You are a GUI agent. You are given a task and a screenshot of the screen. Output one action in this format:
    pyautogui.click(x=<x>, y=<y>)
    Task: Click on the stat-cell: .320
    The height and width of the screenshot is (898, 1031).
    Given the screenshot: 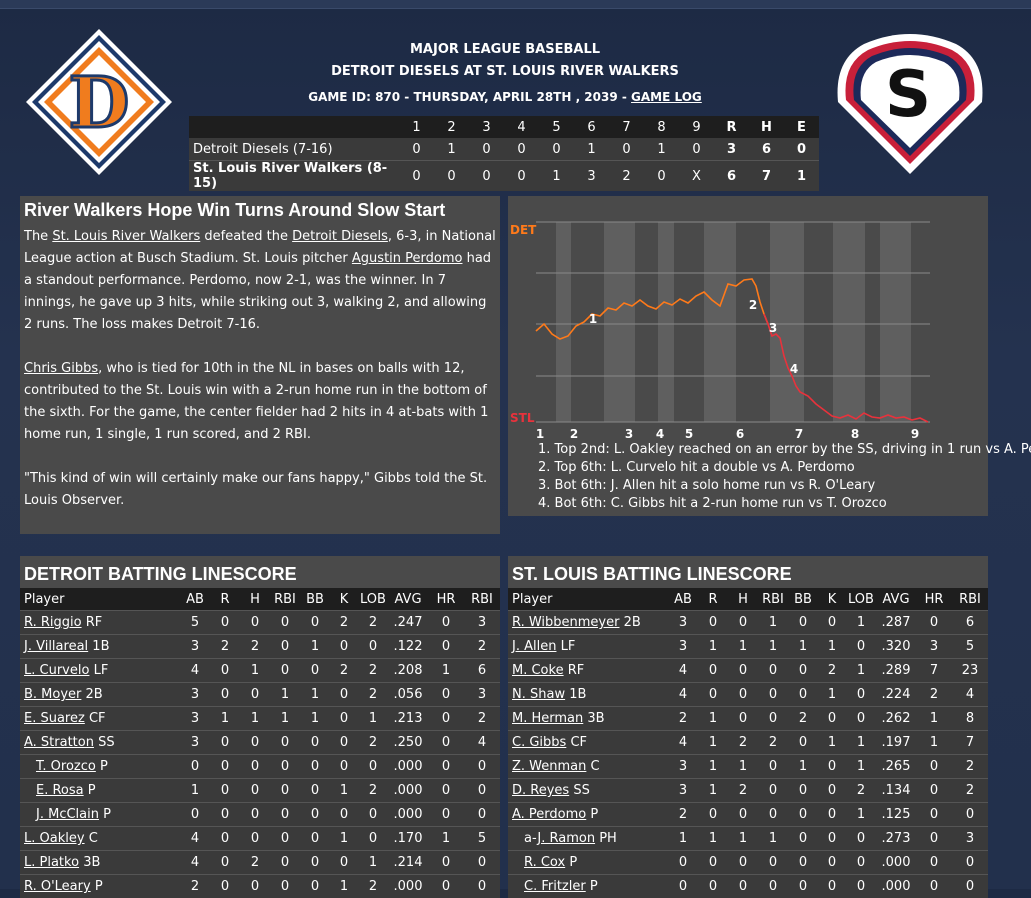 What is the action you would take?
    pyautogui.click(x=896, y=647)
    